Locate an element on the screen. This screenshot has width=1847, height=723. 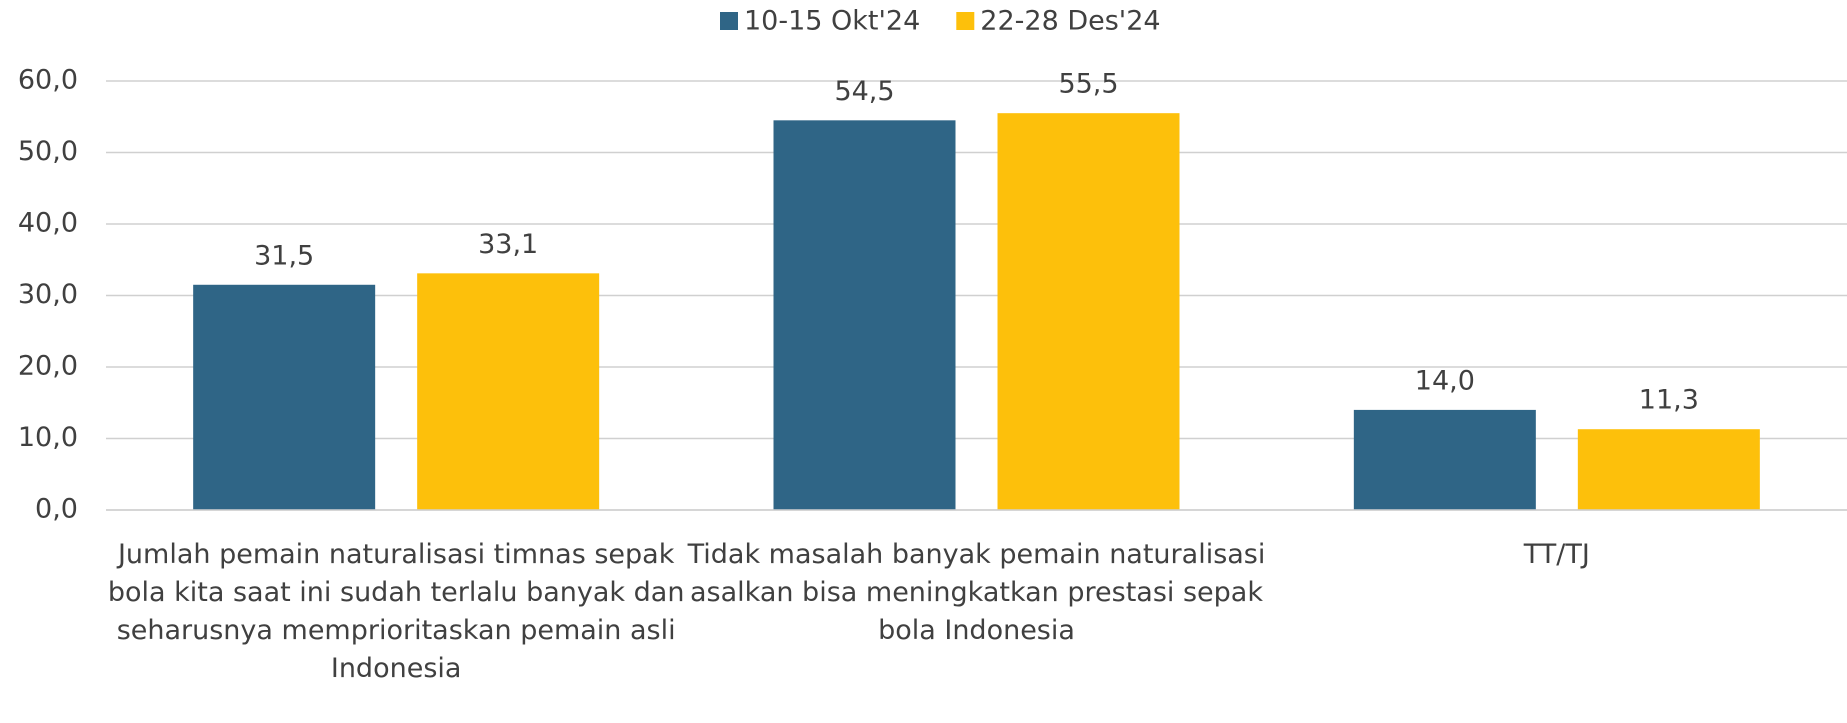
data-label: 31,5 is located at coordinates (284, 255).